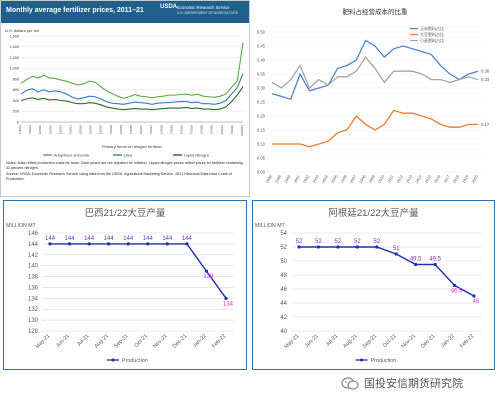 The image size is (500, 400). Describe the element at coordinates (14, 69) in the screenshot. I see `y-tick-label: 1,000` at that location.